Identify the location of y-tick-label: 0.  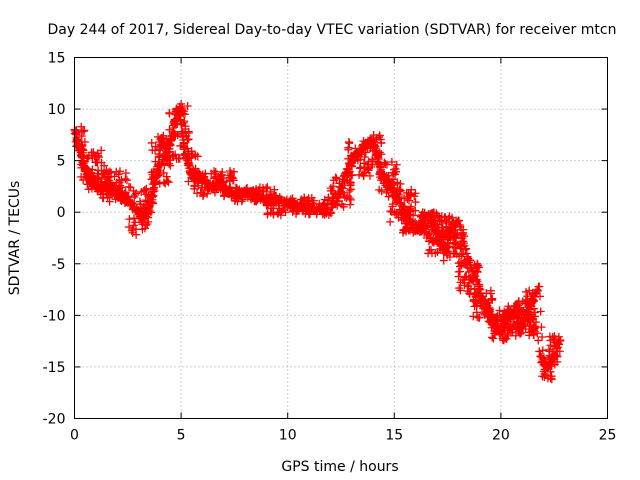
(61, 213).